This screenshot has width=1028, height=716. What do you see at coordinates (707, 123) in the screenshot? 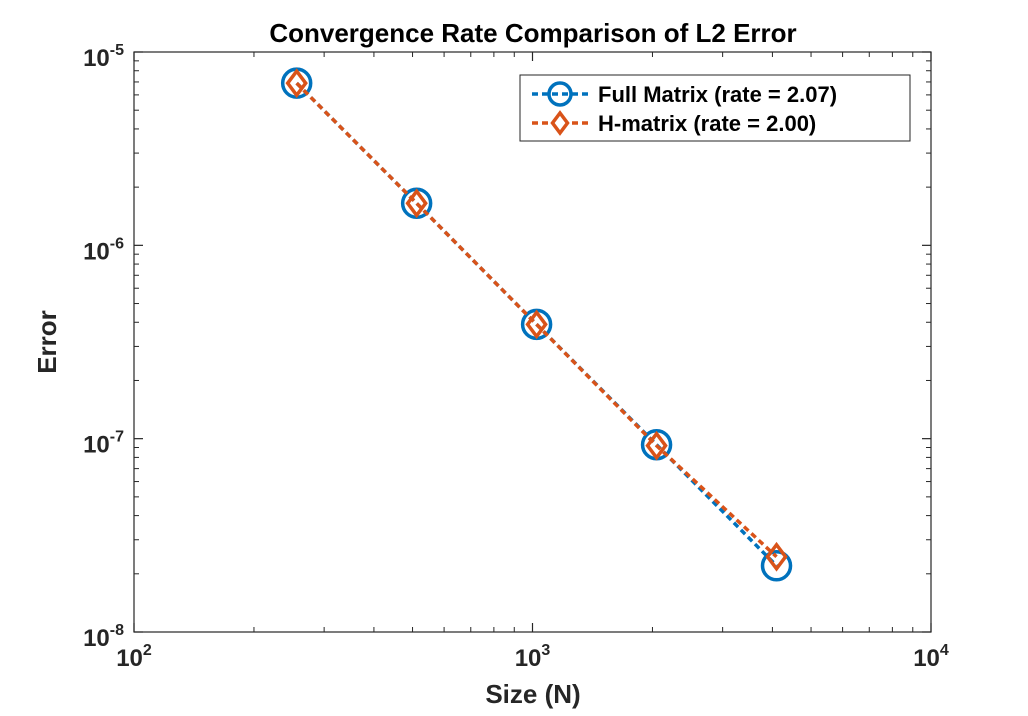
I see `legend-label: H-matrix (rate = 2.00)` at bounding box center [707, 123].